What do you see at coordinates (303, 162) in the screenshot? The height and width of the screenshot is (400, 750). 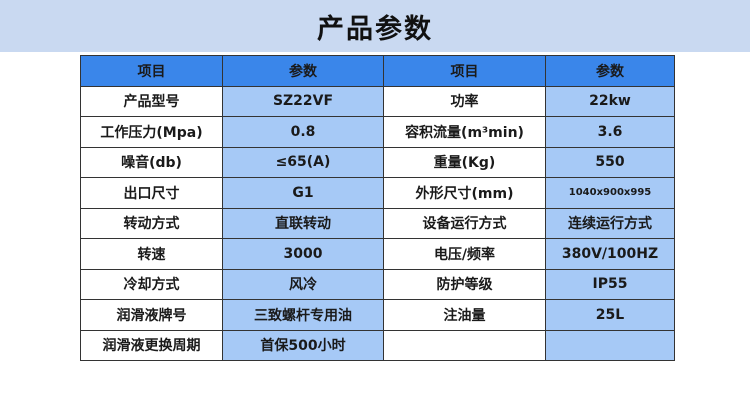 I see `value-cell: ≤65(A)` at bounding box center [303, 162].